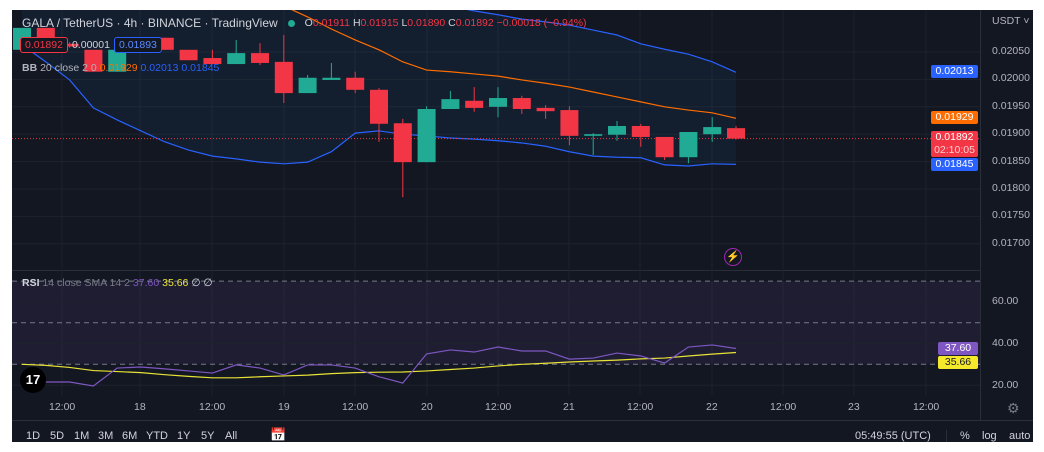 This screenshot has width=1044, height=452. Describe the element at coordinates (184, 436) in the screenshot. I see `range-button-1y: 1Y` at that location.